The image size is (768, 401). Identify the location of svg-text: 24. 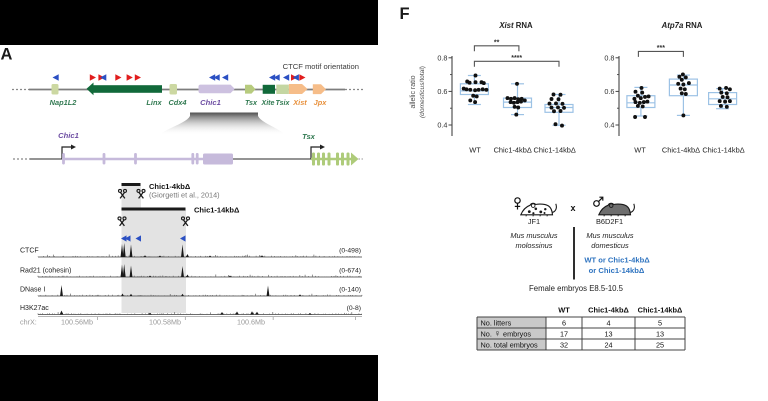
(608, 344).